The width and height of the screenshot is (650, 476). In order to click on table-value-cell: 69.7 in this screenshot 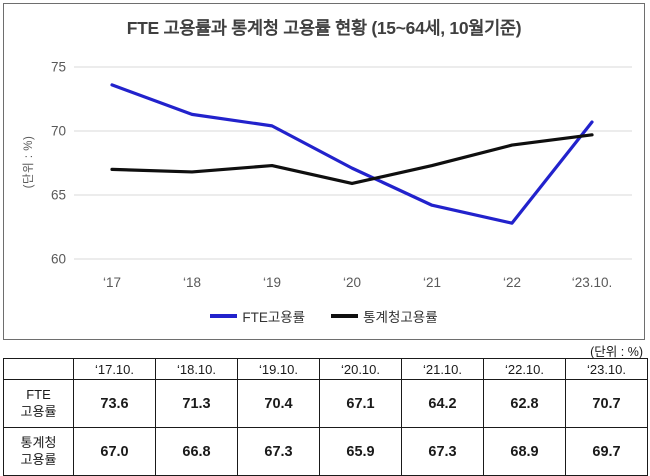, I will do `click(606, 451)`.